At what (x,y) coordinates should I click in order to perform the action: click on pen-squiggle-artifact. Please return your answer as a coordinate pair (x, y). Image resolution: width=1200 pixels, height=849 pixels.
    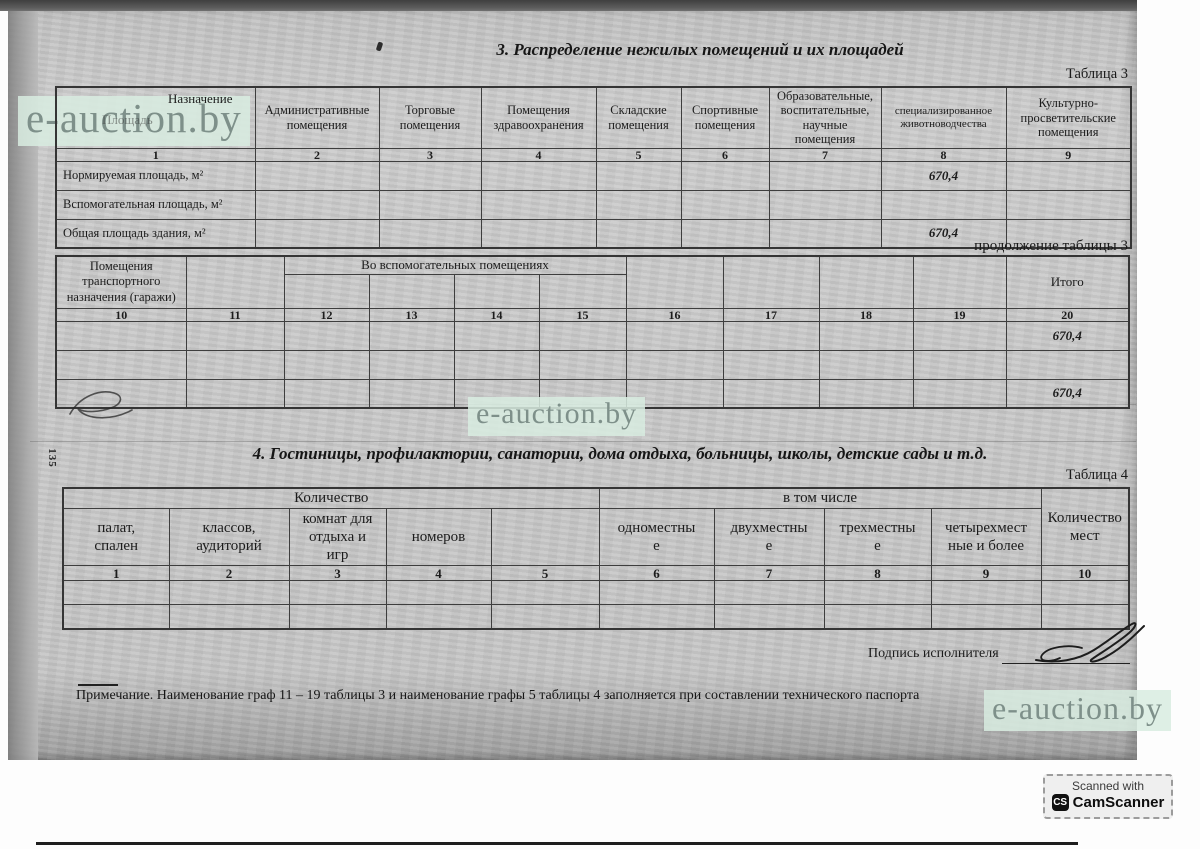
    Looking at the image, I should click on (101, 405).